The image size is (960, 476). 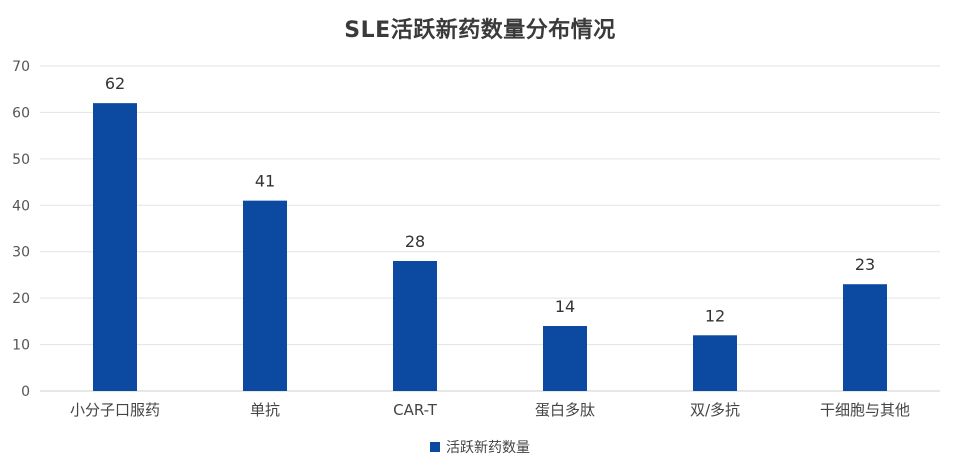 What do you see at coordinates (480, 30) in the screenshot?
I see `chart-title: SLE活跃新药数量分布情况` at bounding box center [480, 30].